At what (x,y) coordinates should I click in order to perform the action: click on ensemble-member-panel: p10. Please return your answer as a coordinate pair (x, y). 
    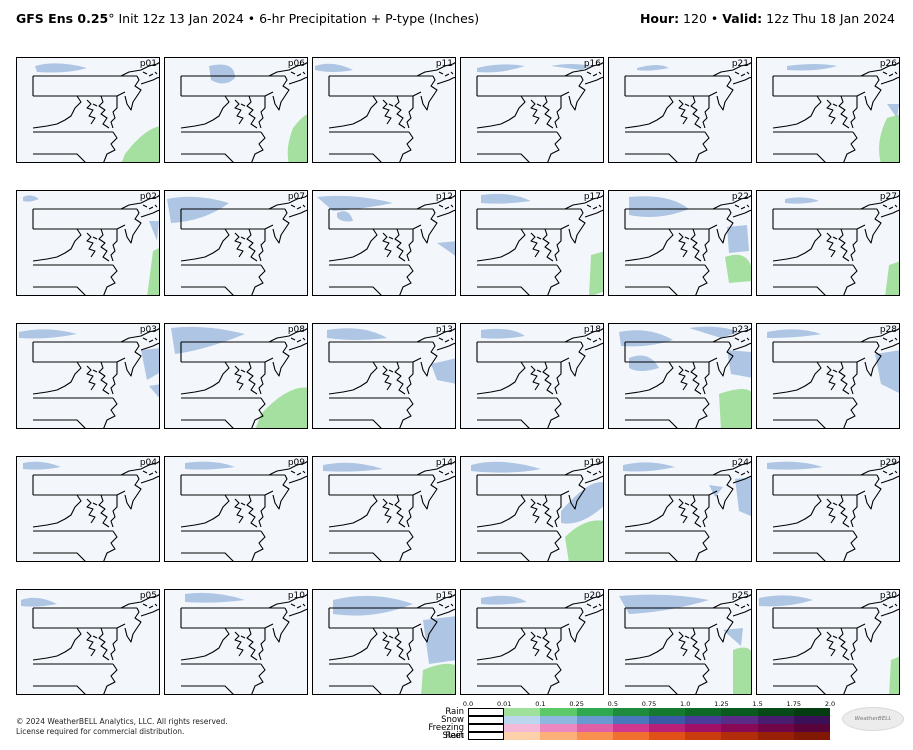
    Looking at the image, I should click on (236, 642).